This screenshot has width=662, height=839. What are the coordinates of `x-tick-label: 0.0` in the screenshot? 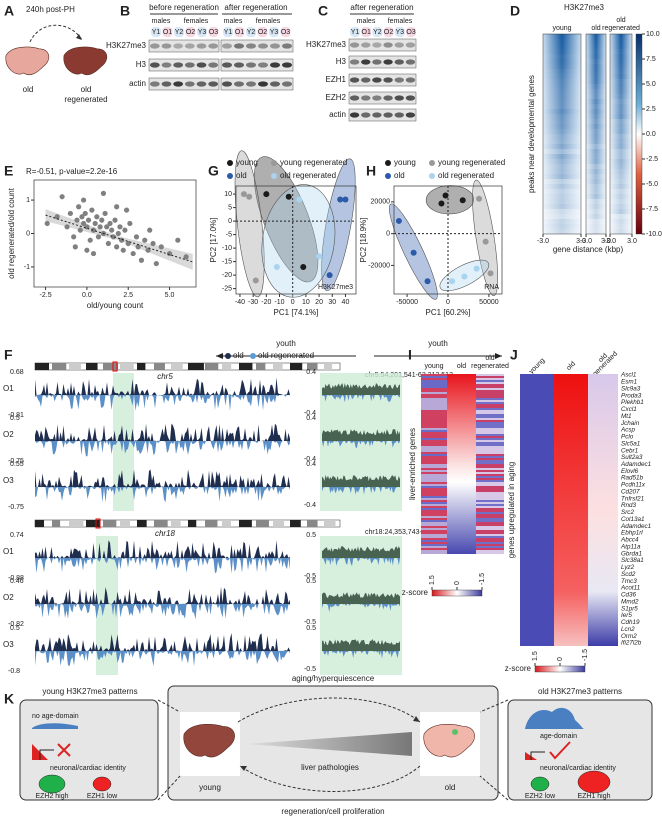 It's located at (87, 295).